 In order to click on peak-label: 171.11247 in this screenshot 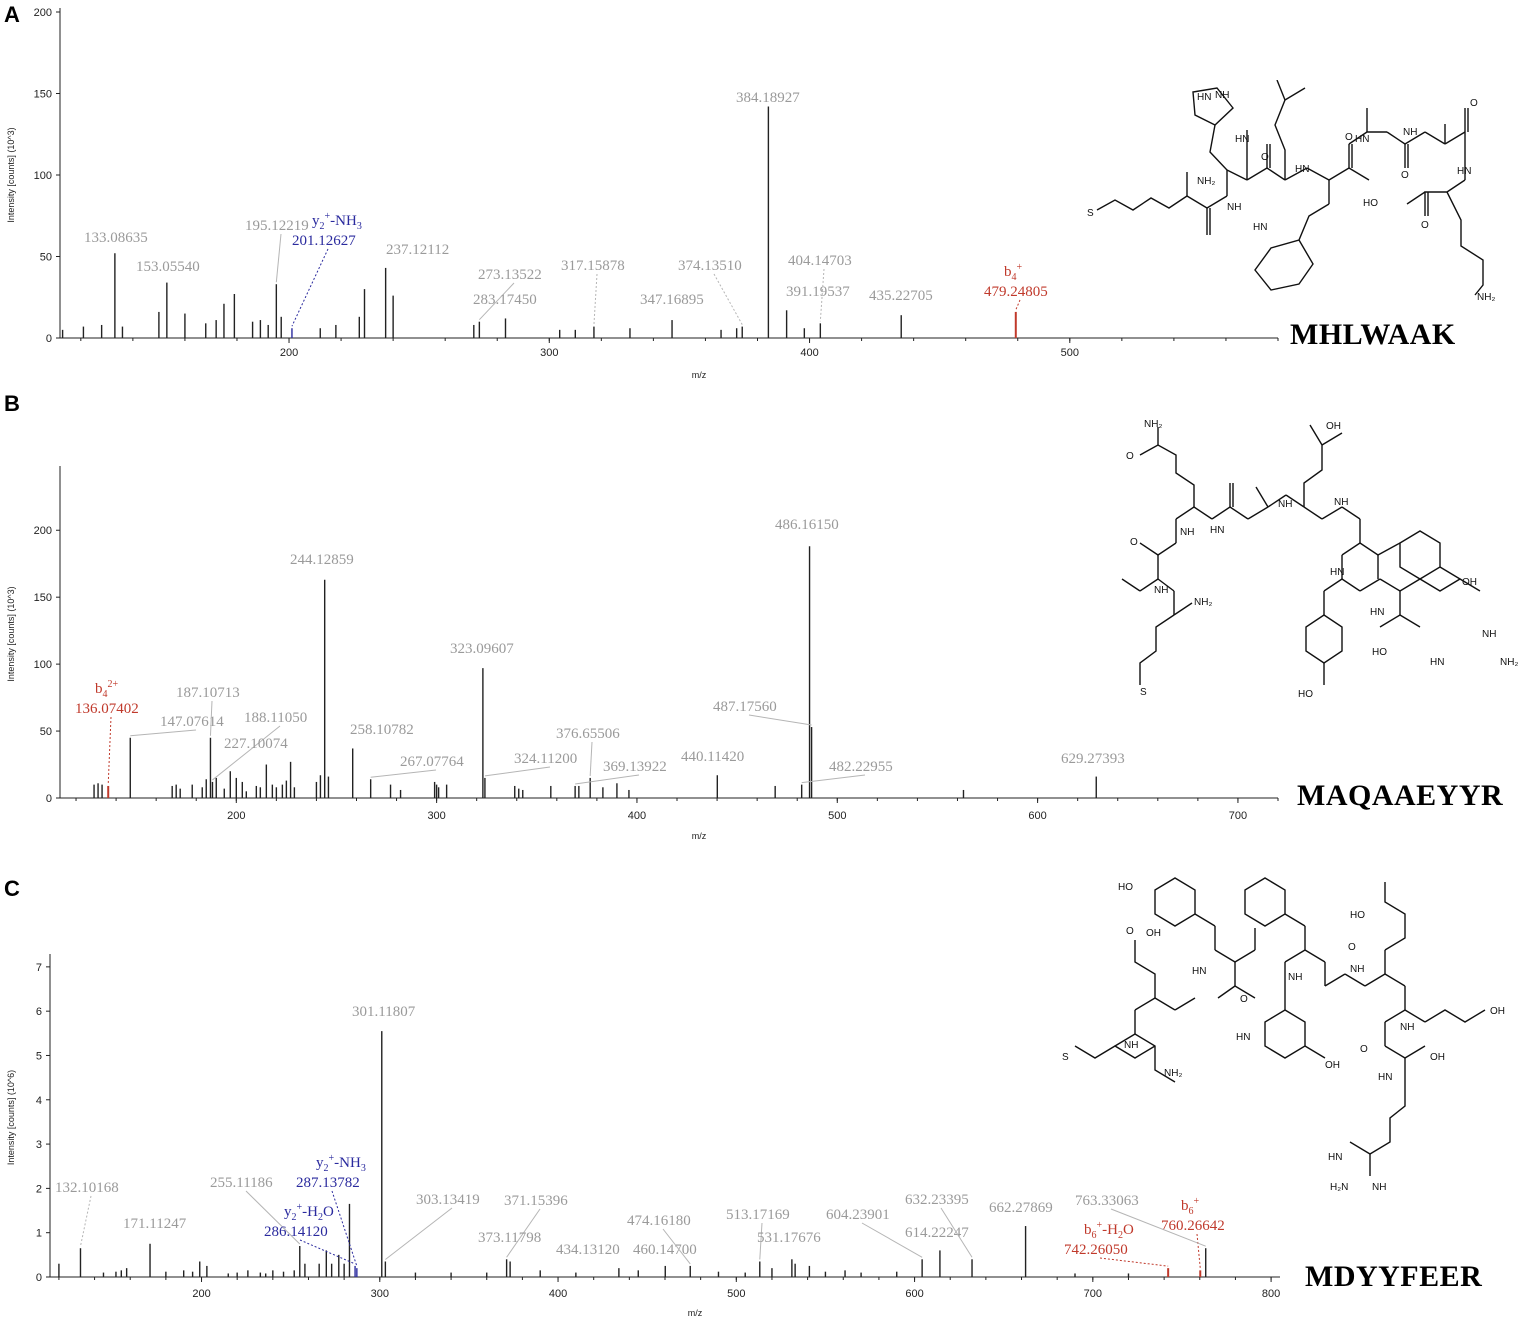, I will do `click(155, 1224)`.